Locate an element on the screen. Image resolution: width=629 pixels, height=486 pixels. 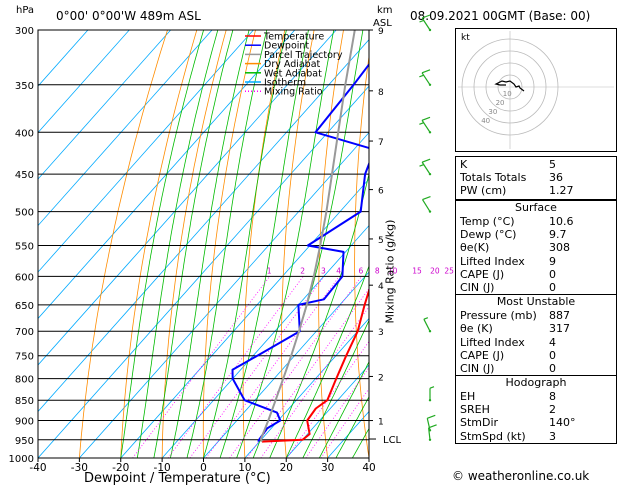
temperature-profile is located at coordinates (315, 365).